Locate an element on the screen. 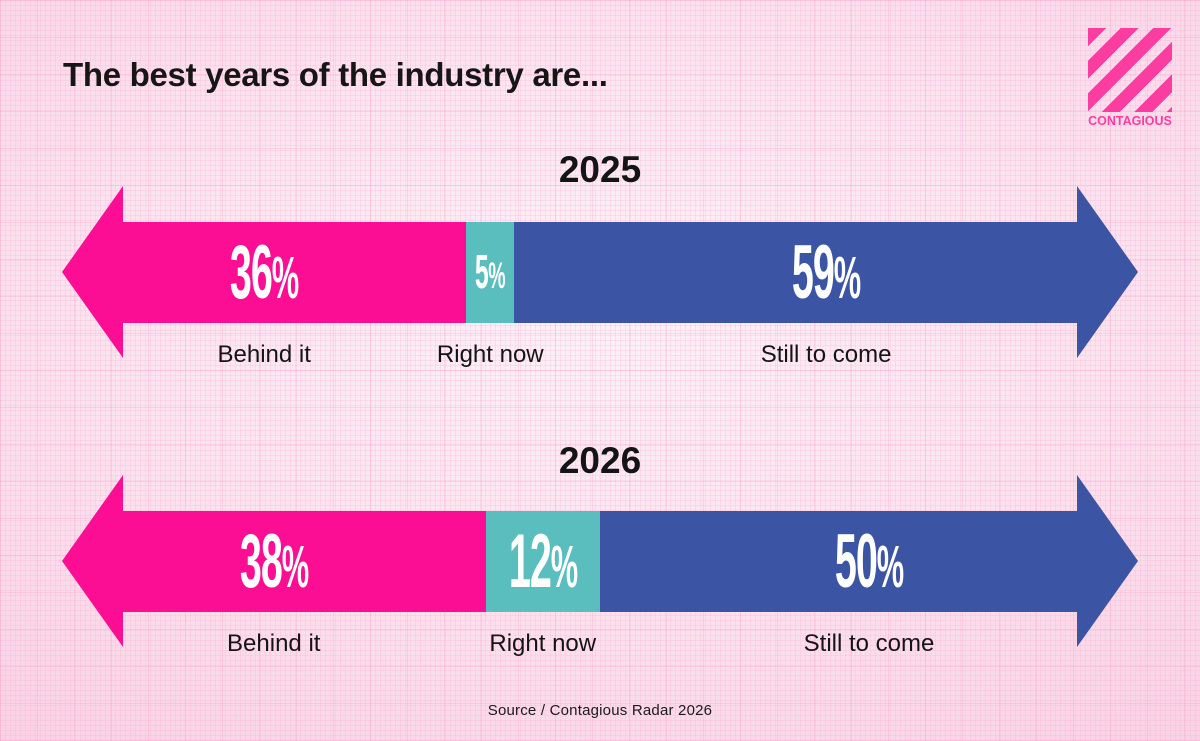  contagious-logo: CONTAGIOUS is located at coordinates (1130, 78).